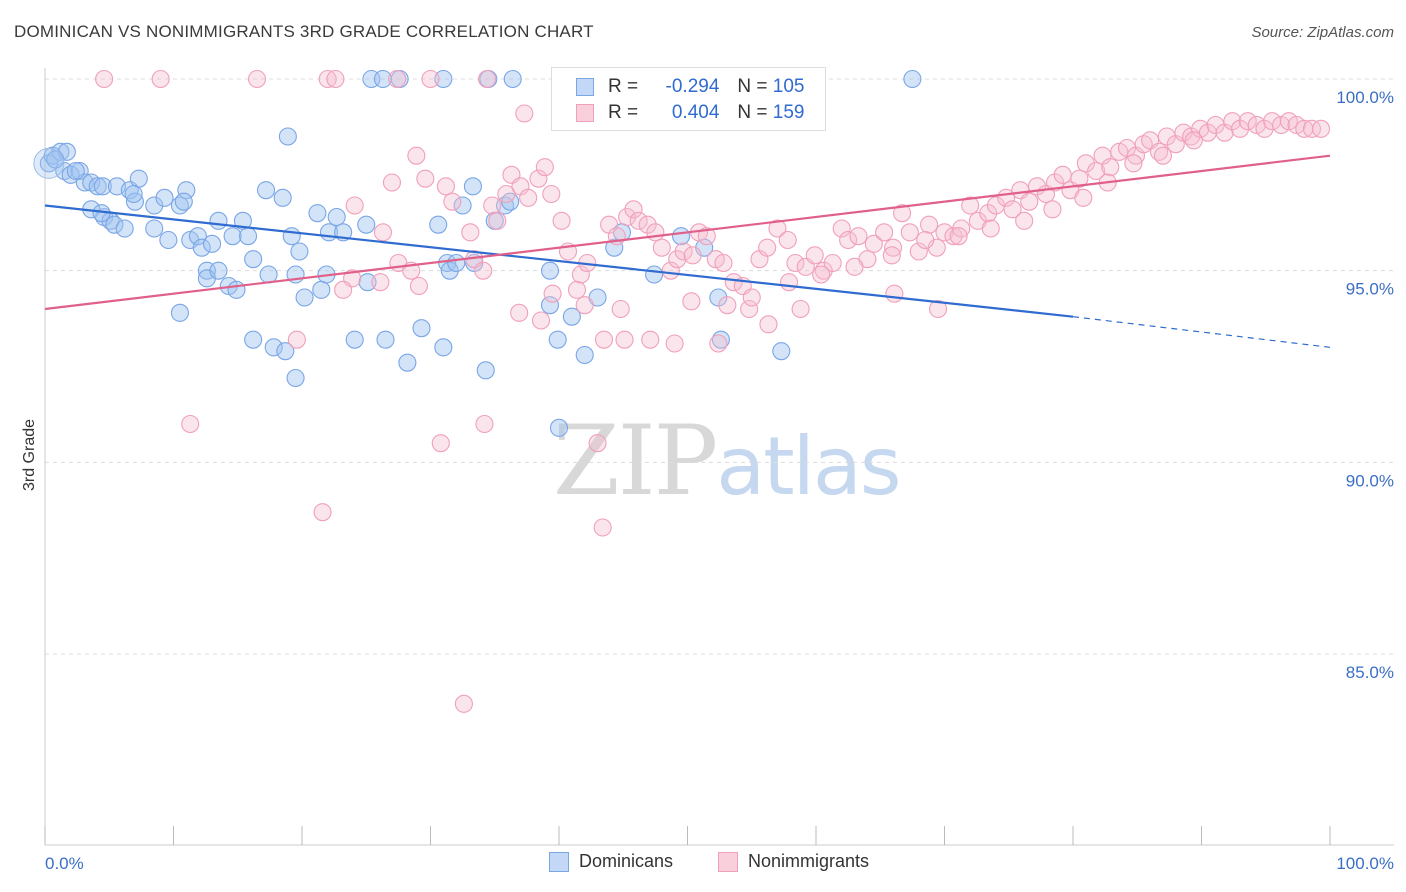 This screenshot has width=1406, height=892. What do you see at coordinates (808, 466) in the screenshot?
I see `watermark-atlas: atlas` at bounding box center [808, 466].